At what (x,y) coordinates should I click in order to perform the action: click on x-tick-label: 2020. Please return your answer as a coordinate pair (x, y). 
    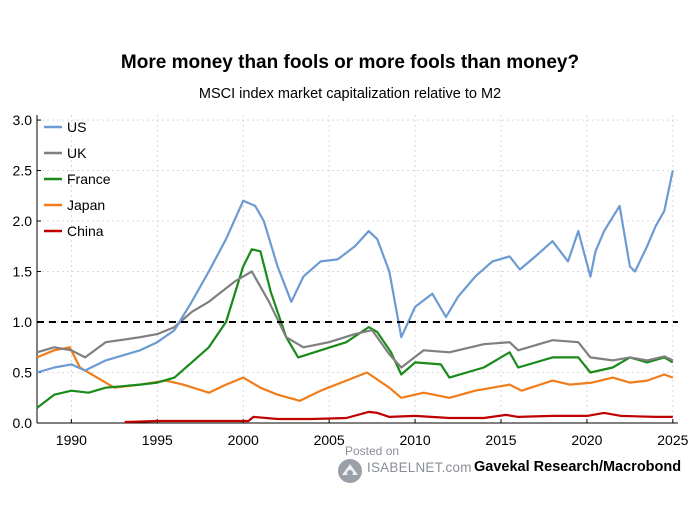
    Looking at the image, I should click on (586, 440).